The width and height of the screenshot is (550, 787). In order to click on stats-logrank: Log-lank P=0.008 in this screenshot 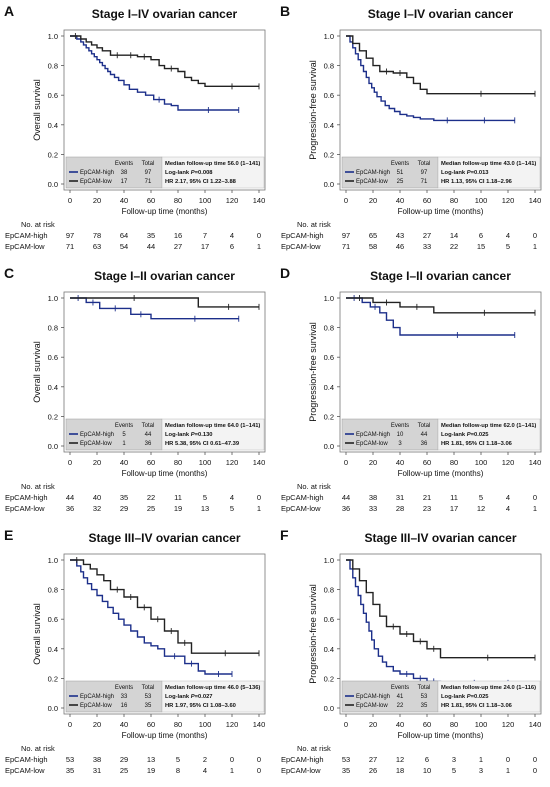, I will do `click(189, 173)`.